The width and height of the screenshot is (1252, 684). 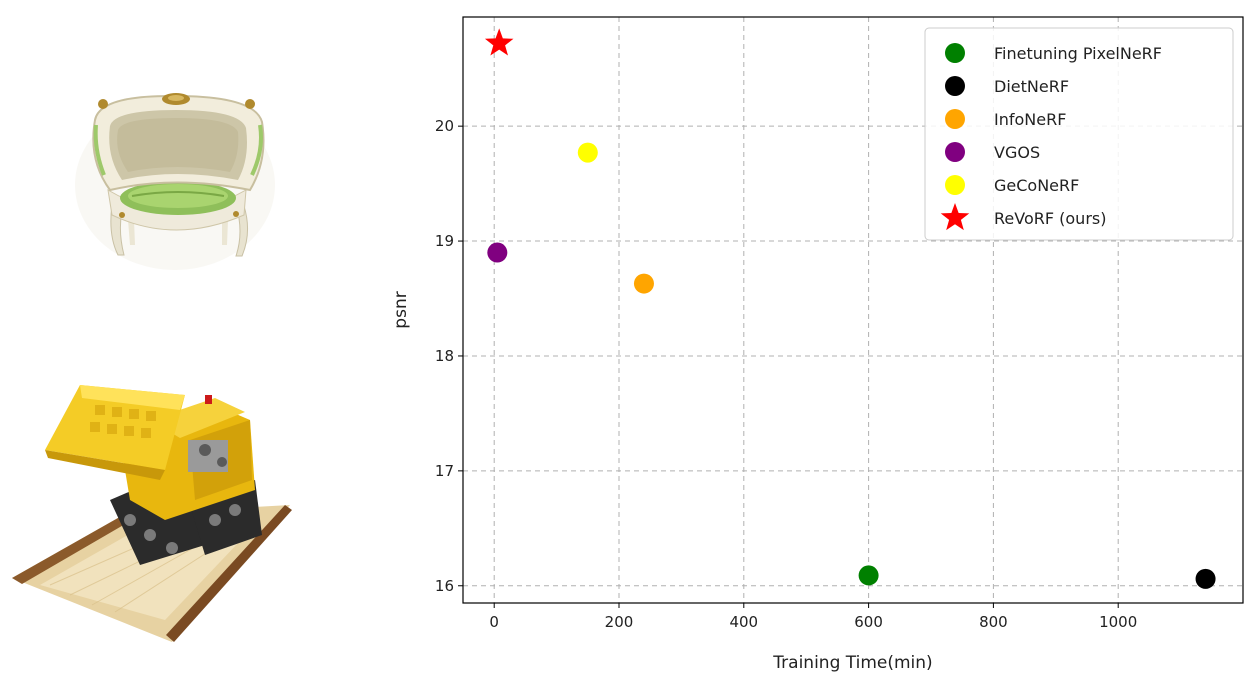 I want to click on x-tick-label: 0, so click(x=494, y=622).